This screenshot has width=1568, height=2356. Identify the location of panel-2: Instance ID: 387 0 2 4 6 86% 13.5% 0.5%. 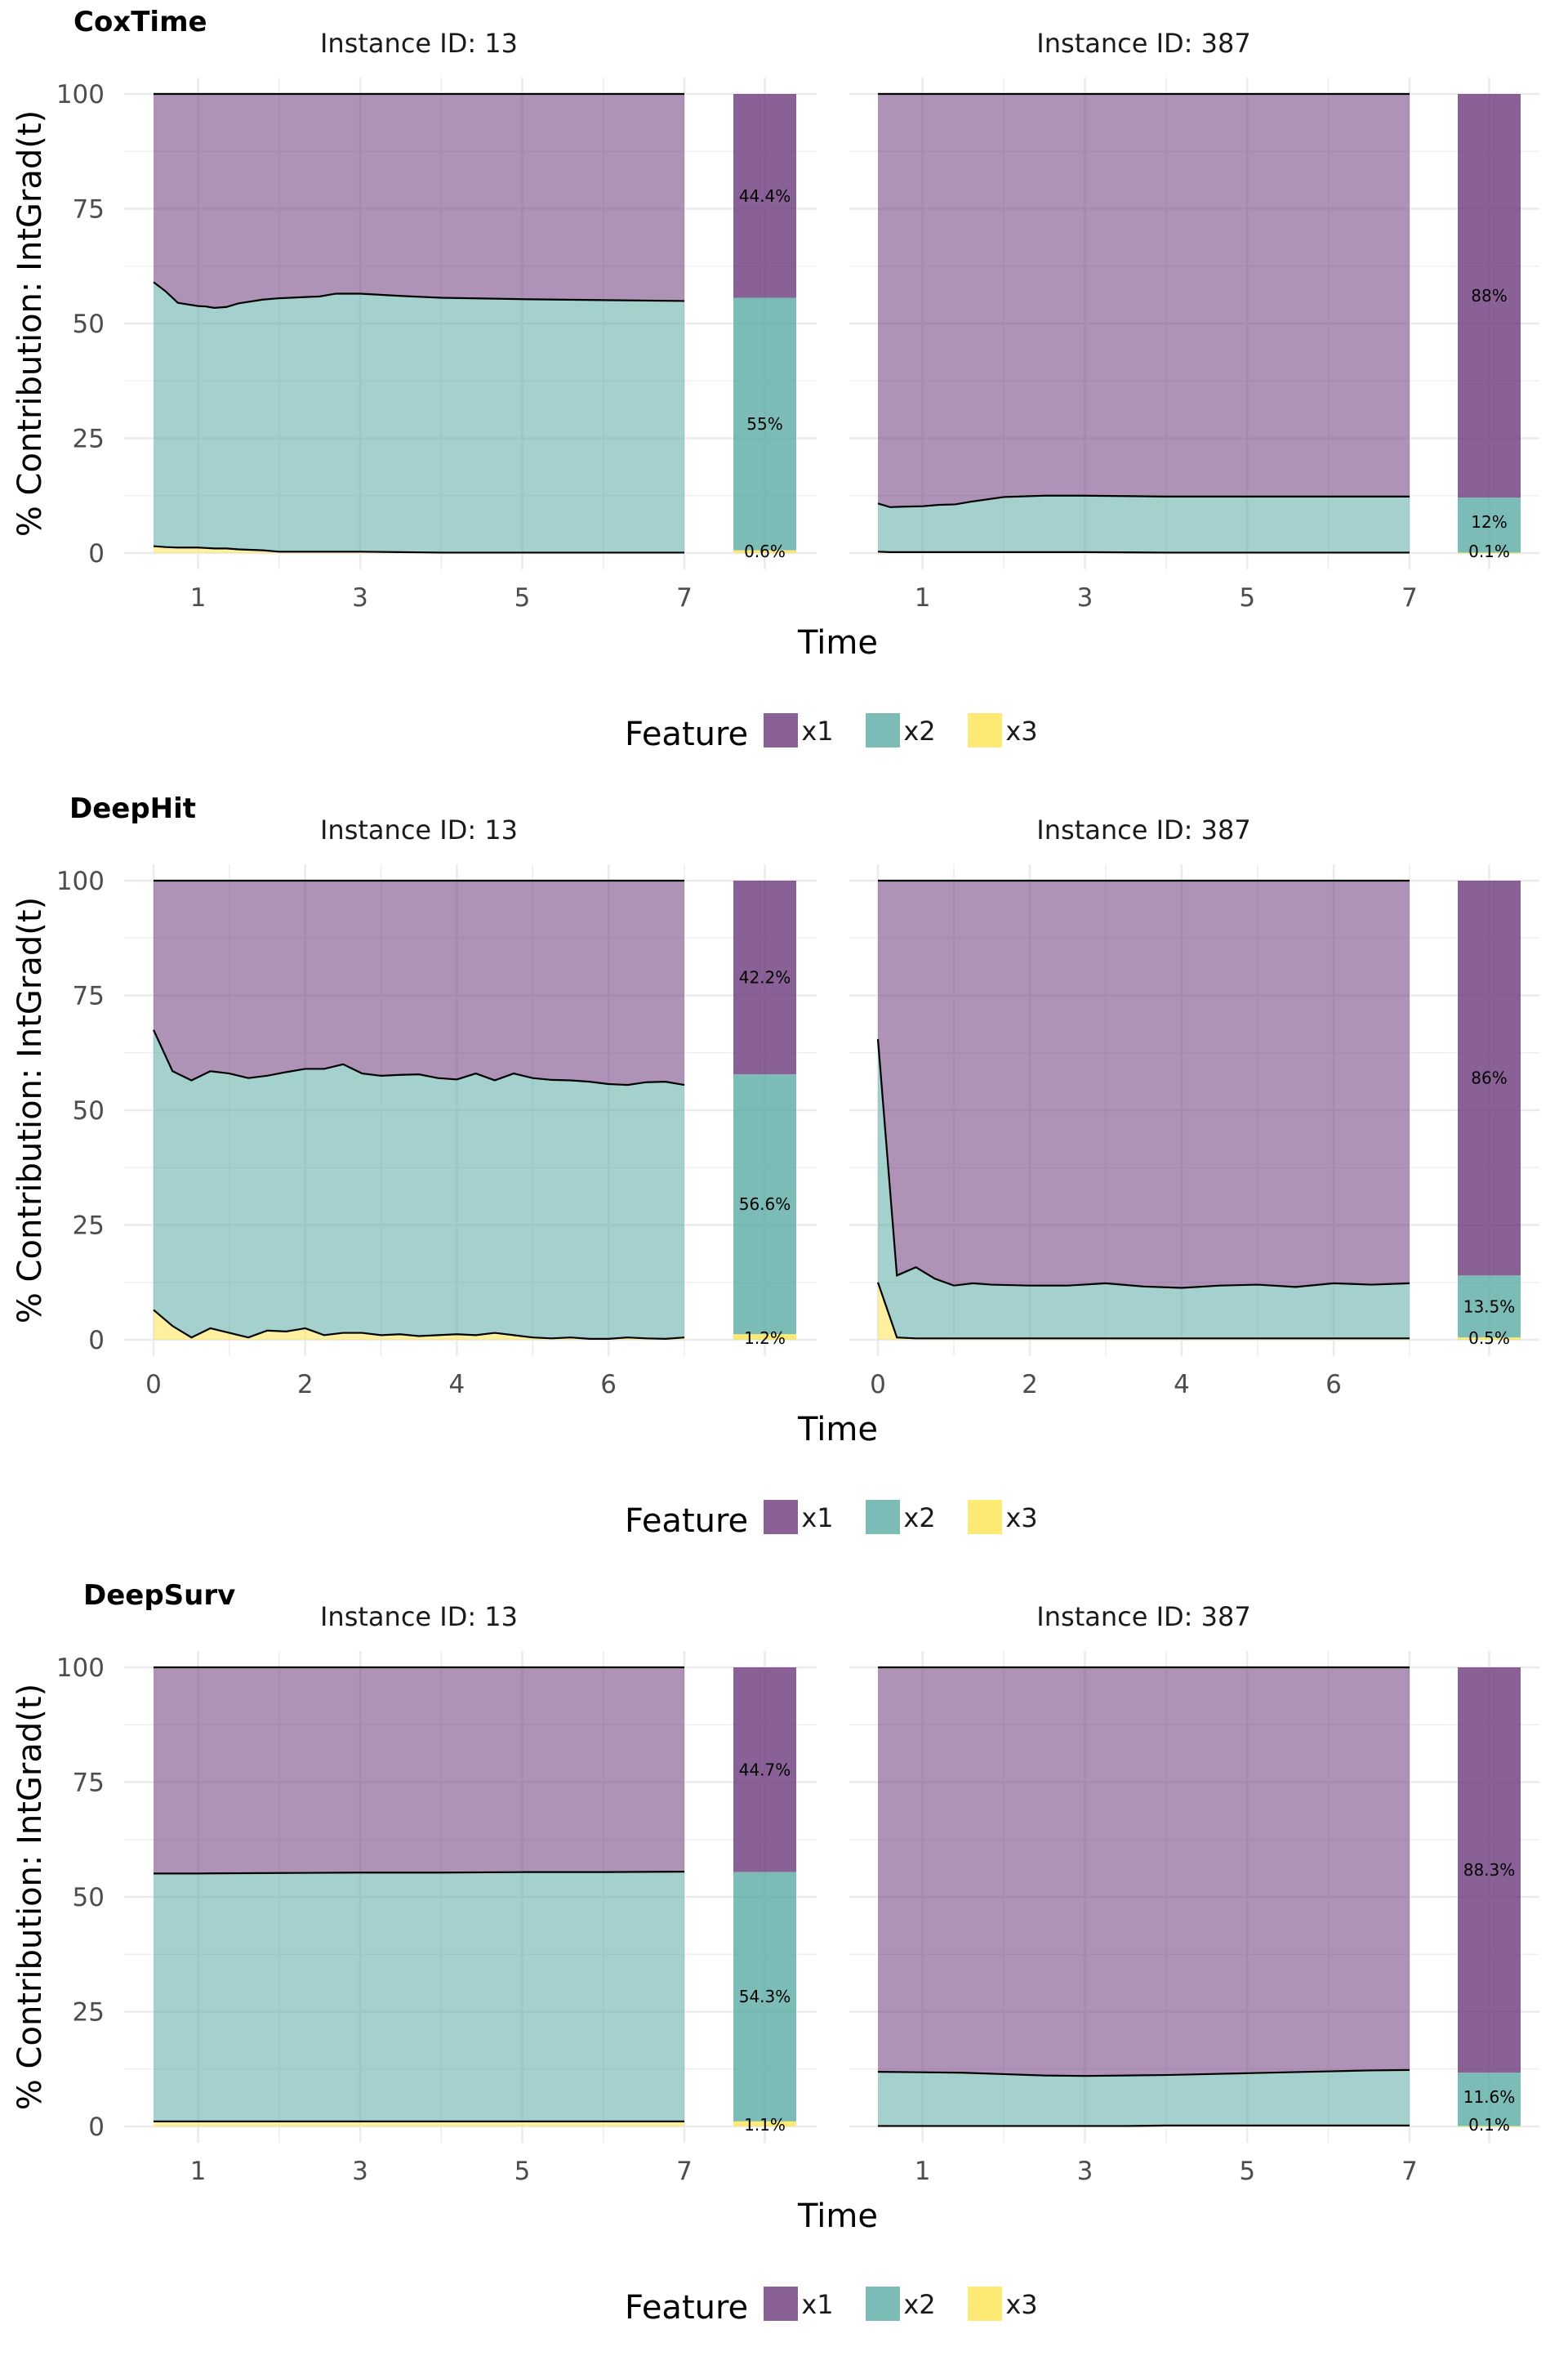
(1194, 1106).